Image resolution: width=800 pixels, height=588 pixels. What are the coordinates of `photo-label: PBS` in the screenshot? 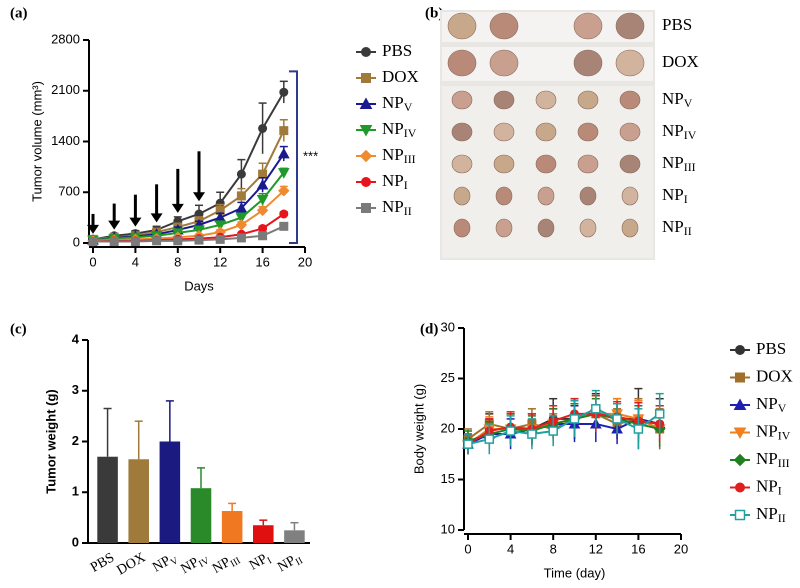 It's located at (677, 24).